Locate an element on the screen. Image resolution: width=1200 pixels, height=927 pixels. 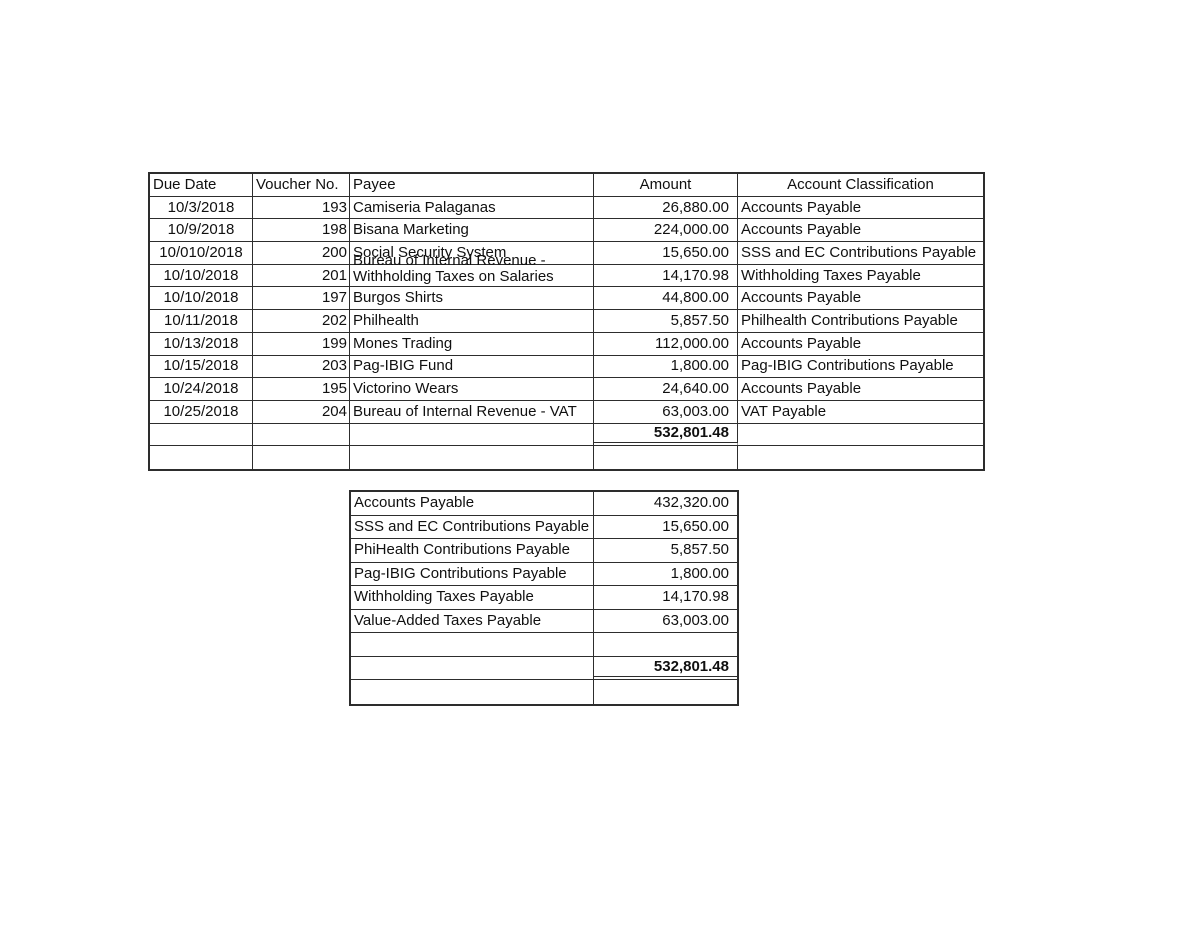
cell-payee: Victorino Wears is located at coordinates (472, 389).